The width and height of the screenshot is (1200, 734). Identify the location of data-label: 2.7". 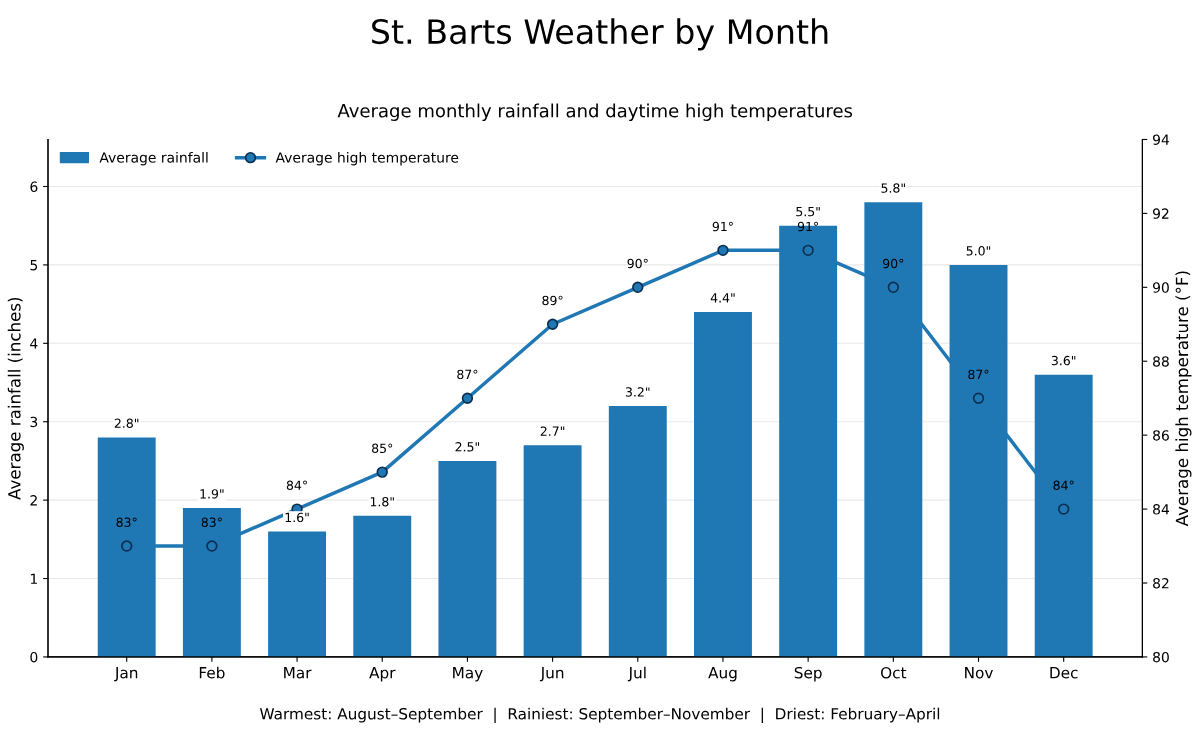
(552, 431).